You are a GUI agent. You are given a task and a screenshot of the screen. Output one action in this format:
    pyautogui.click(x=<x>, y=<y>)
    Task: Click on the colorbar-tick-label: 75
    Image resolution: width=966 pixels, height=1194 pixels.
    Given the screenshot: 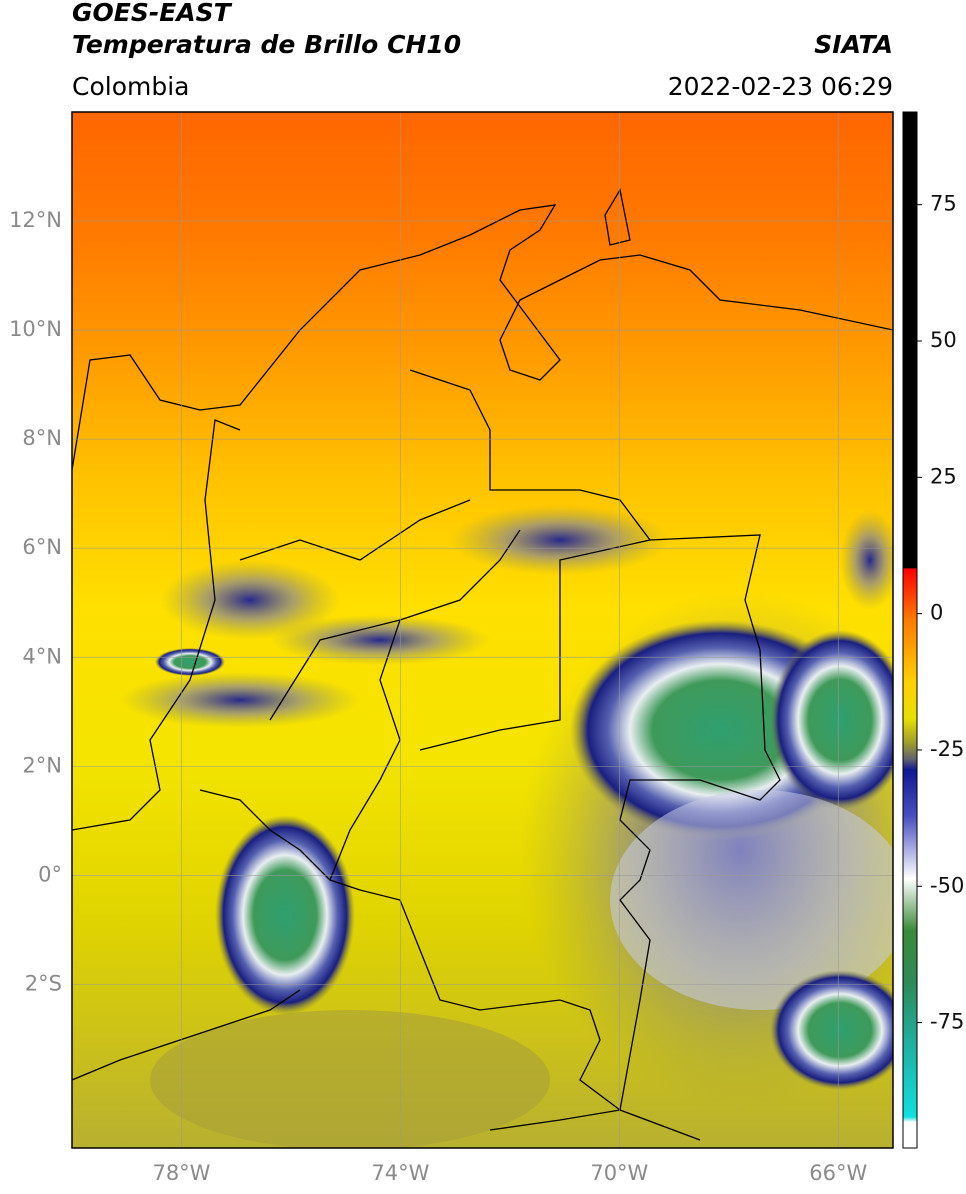 What is the action you would take?
    pyautogui.click(x=943, y=204)
    